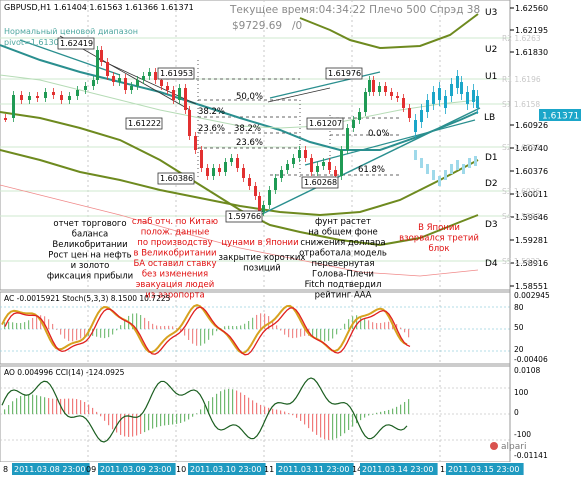 This screenshot has width=581, height=480. I want to click on price-tick-label: 1.60011, so click(531, 194).